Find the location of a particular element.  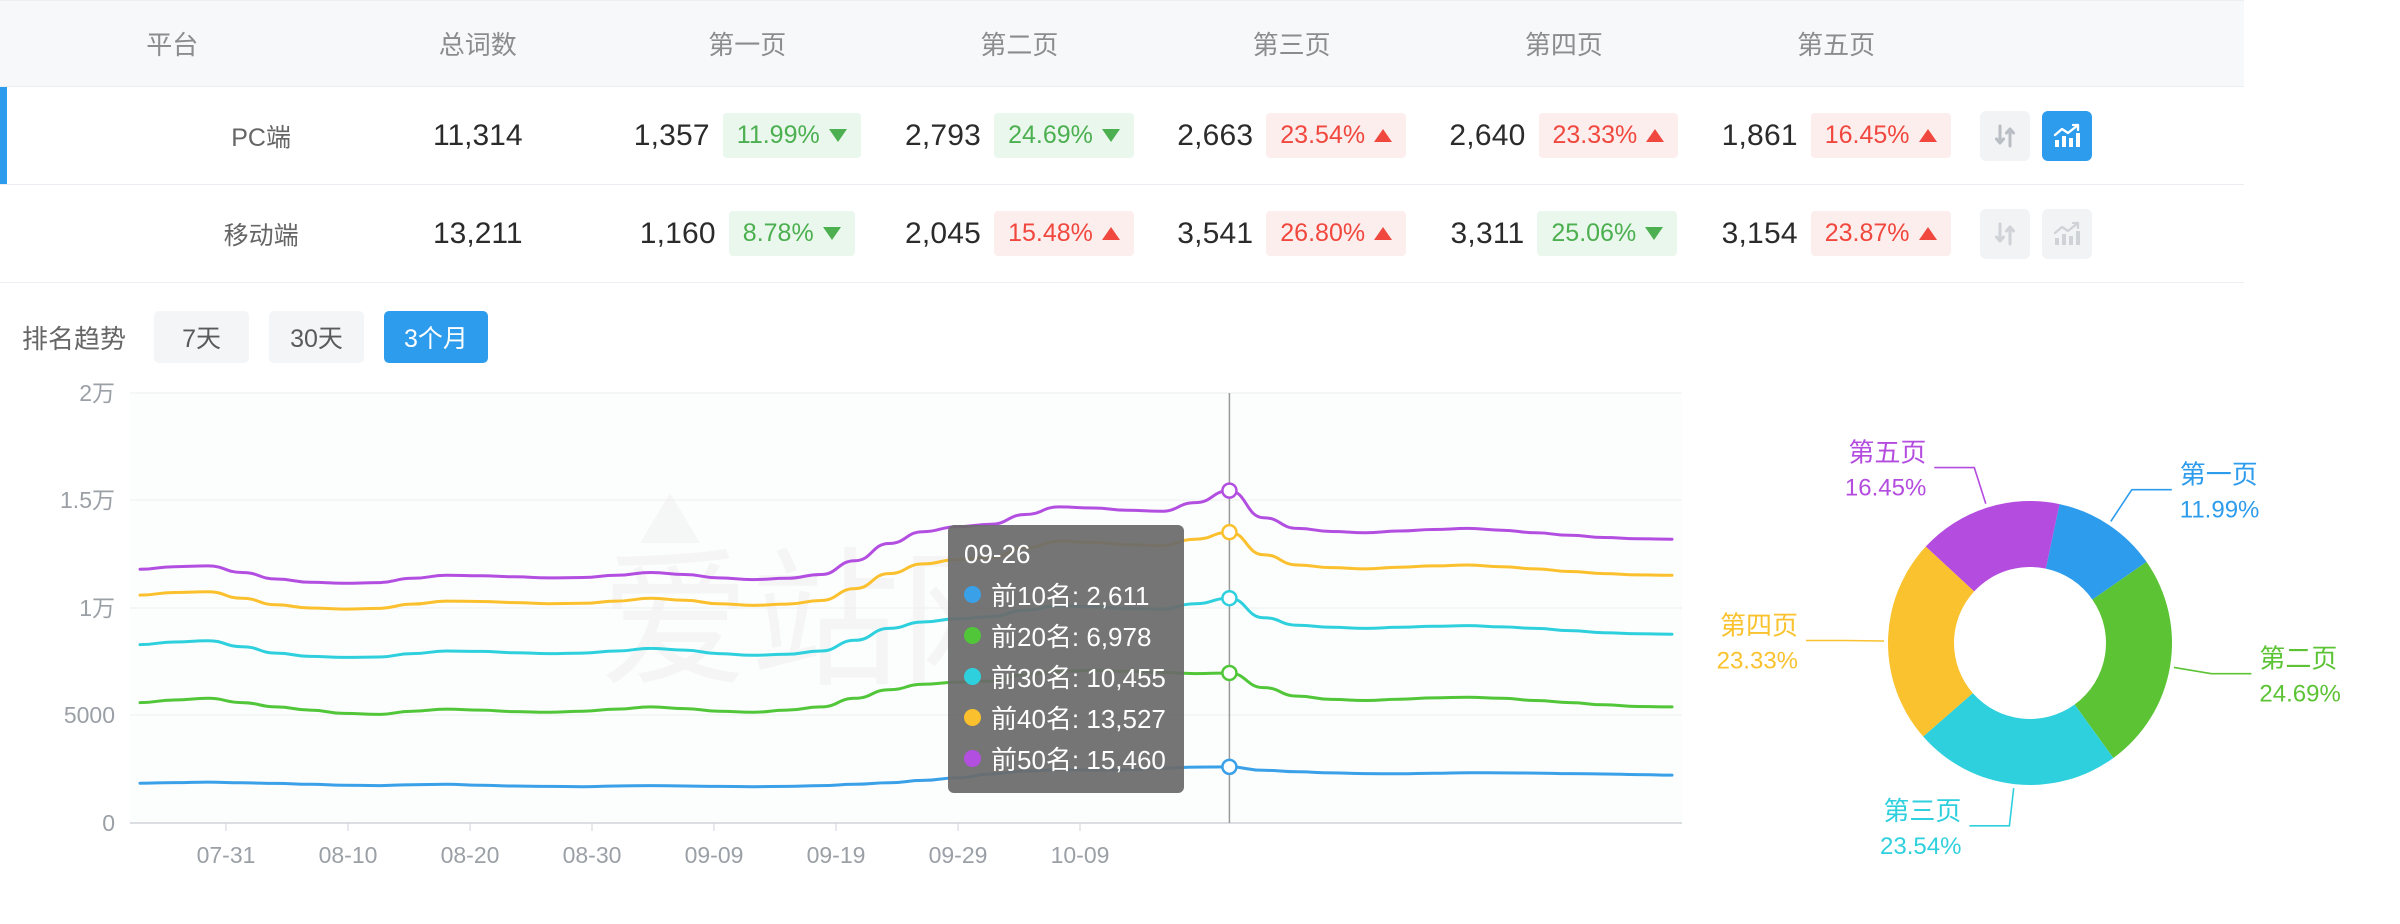

page-count: 2,045 is located at coordinates (943, 233).